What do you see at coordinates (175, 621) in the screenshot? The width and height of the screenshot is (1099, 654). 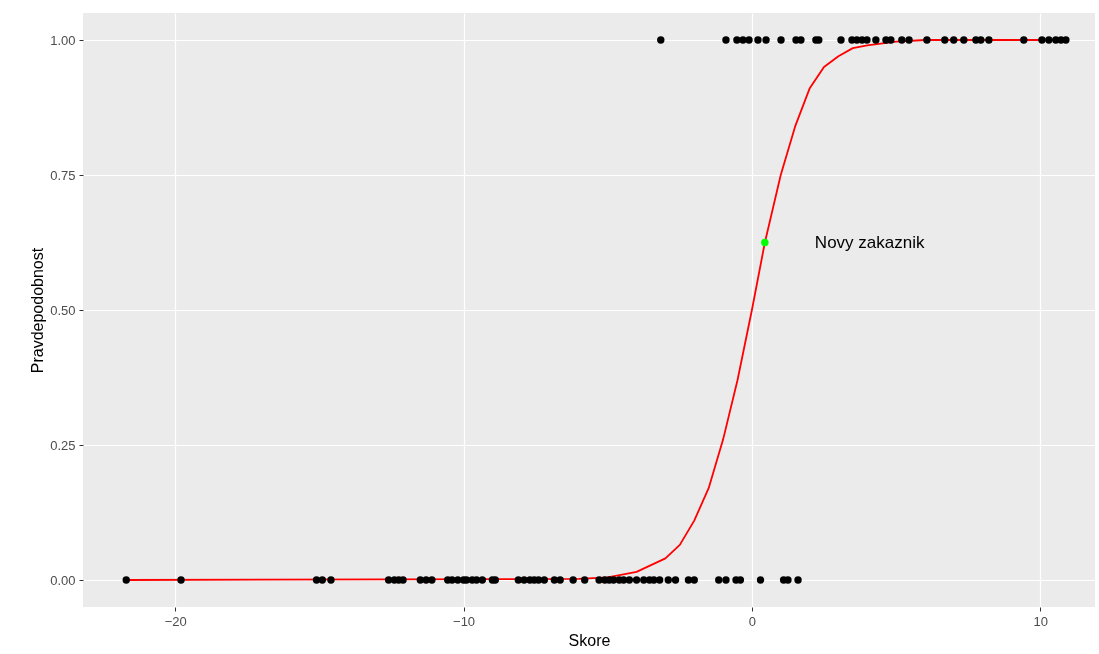 I see `x-tick-label: −20` at bounding box center [175, 621].